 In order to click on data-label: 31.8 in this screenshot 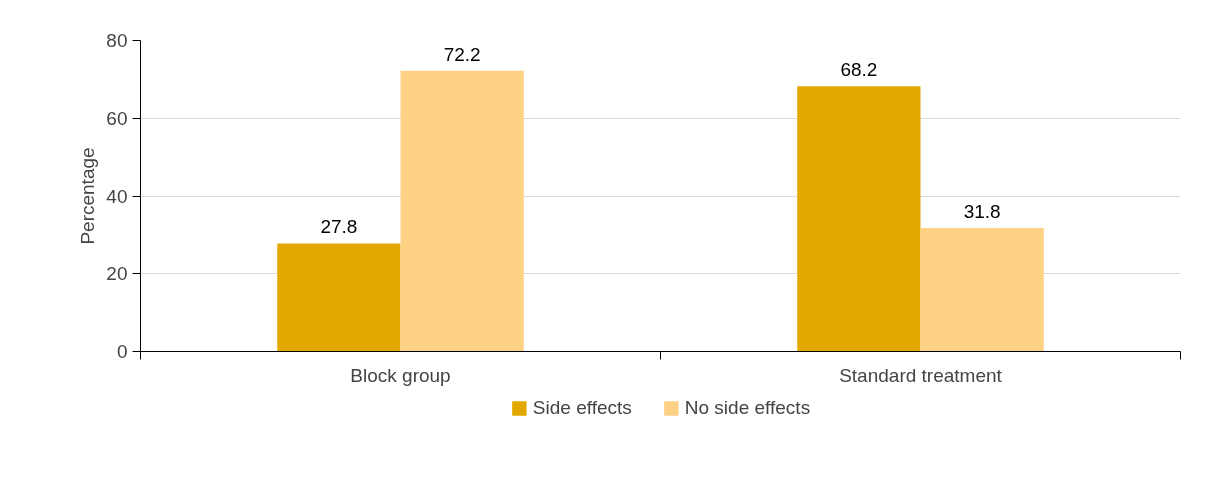, I will do `click(982, 211)`.